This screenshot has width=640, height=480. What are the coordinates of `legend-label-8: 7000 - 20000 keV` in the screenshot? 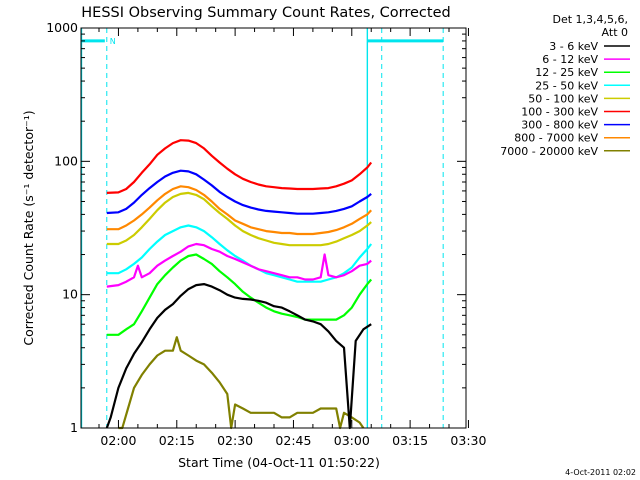 It's located at (549, 151).